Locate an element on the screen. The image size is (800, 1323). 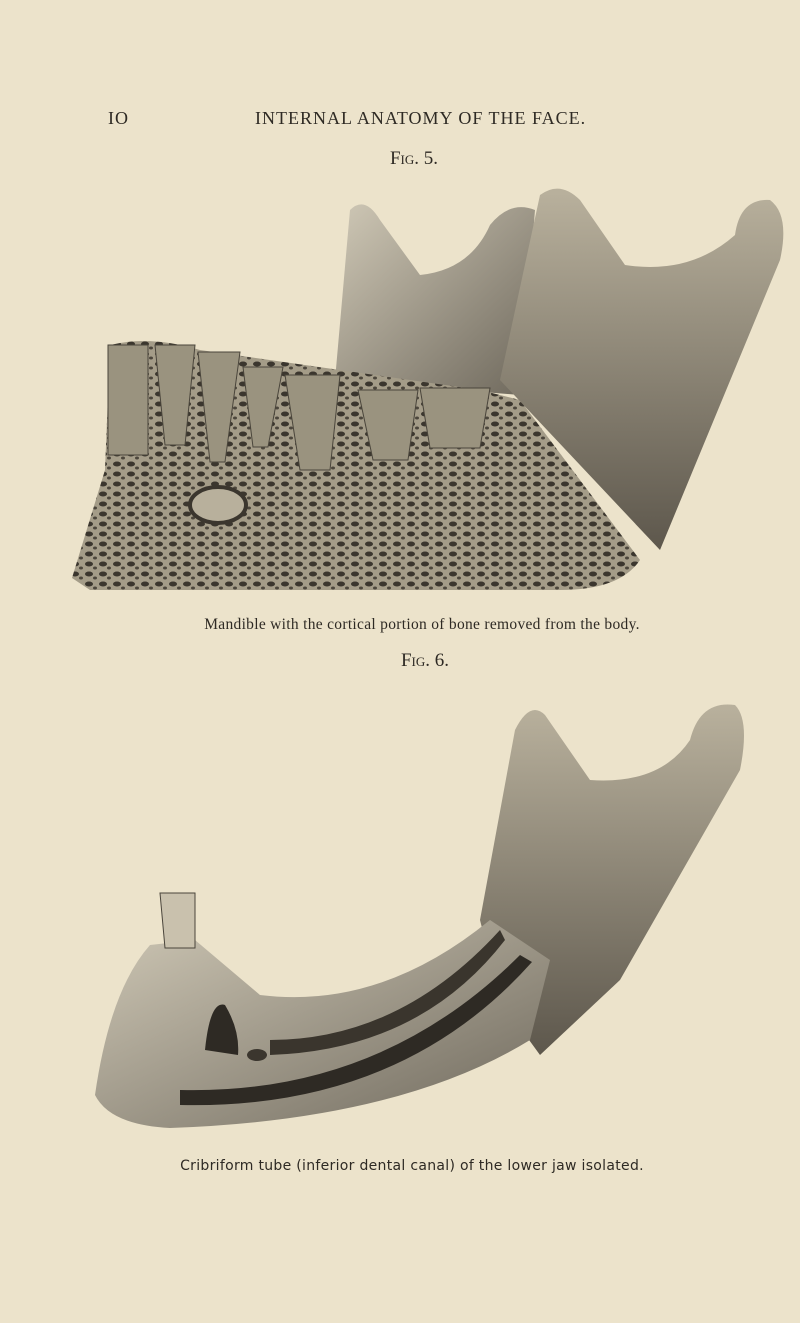
figure-label: Fig. 5. is located at coordinates (414, 158).